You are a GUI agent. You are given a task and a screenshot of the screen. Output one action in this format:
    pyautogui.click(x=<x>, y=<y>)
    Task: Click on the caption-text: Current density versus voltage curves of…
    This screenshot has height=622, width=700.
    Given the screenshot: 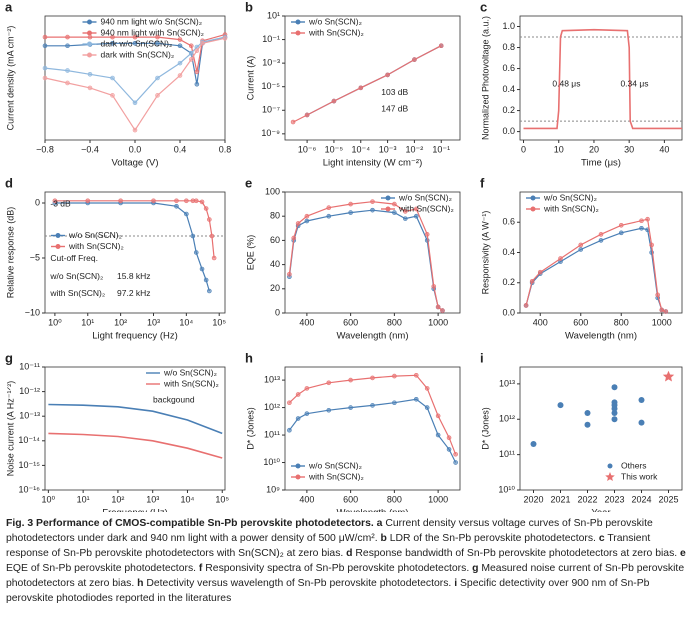 What is the action you would take?
    pyautogui.click(x=329, y=531)
    